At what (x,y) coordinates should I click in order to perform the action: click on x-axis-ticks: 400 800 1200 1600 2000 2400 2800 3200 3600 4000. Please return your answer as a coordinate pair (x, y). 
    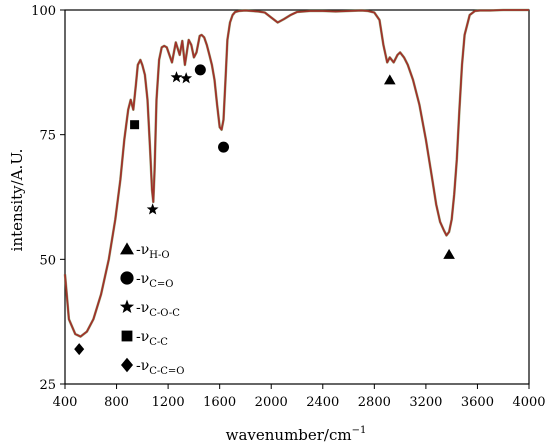
    Looking at the image, I should click on (299, 397).